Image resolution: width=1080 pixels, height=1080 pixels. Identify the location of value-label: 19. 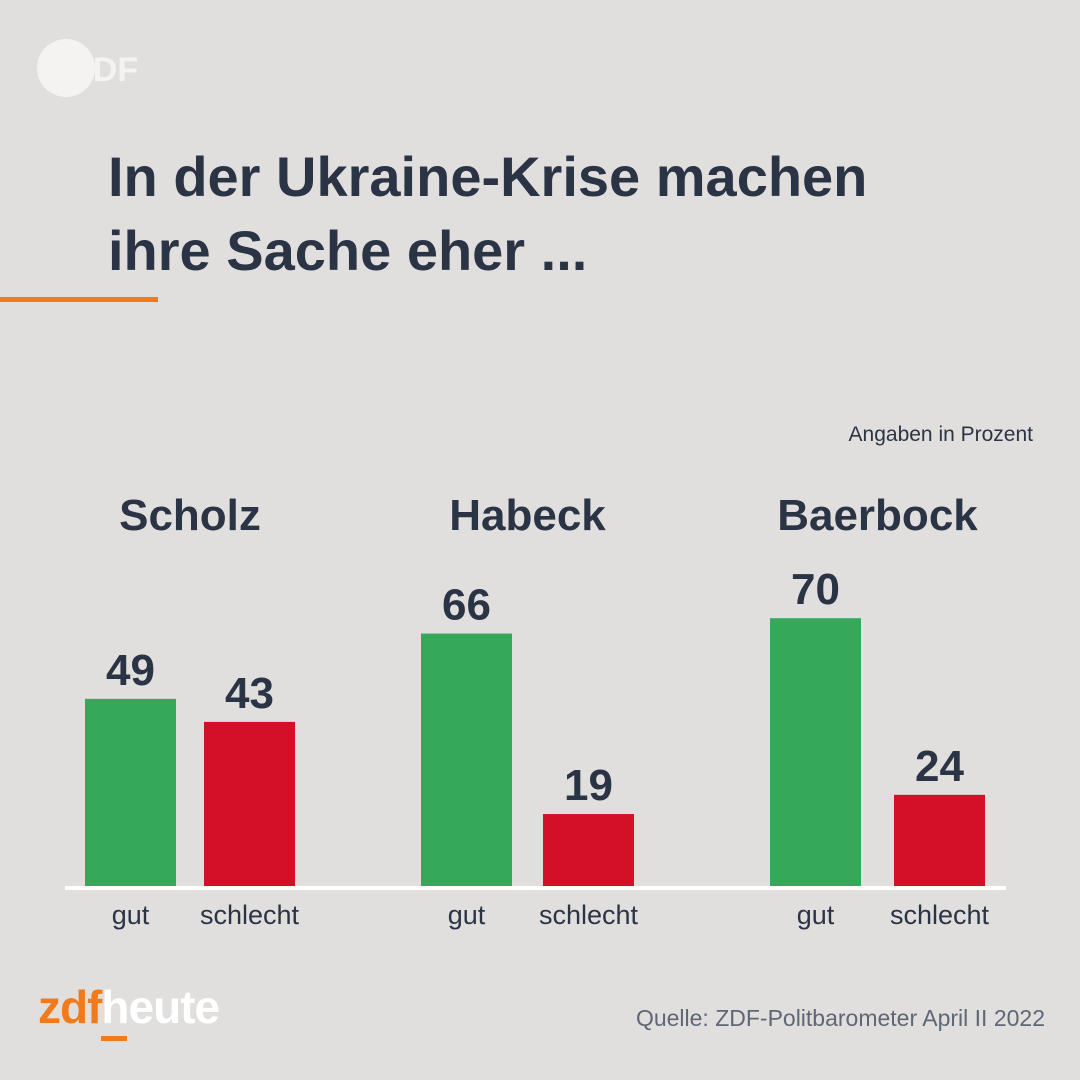
(588, 785).